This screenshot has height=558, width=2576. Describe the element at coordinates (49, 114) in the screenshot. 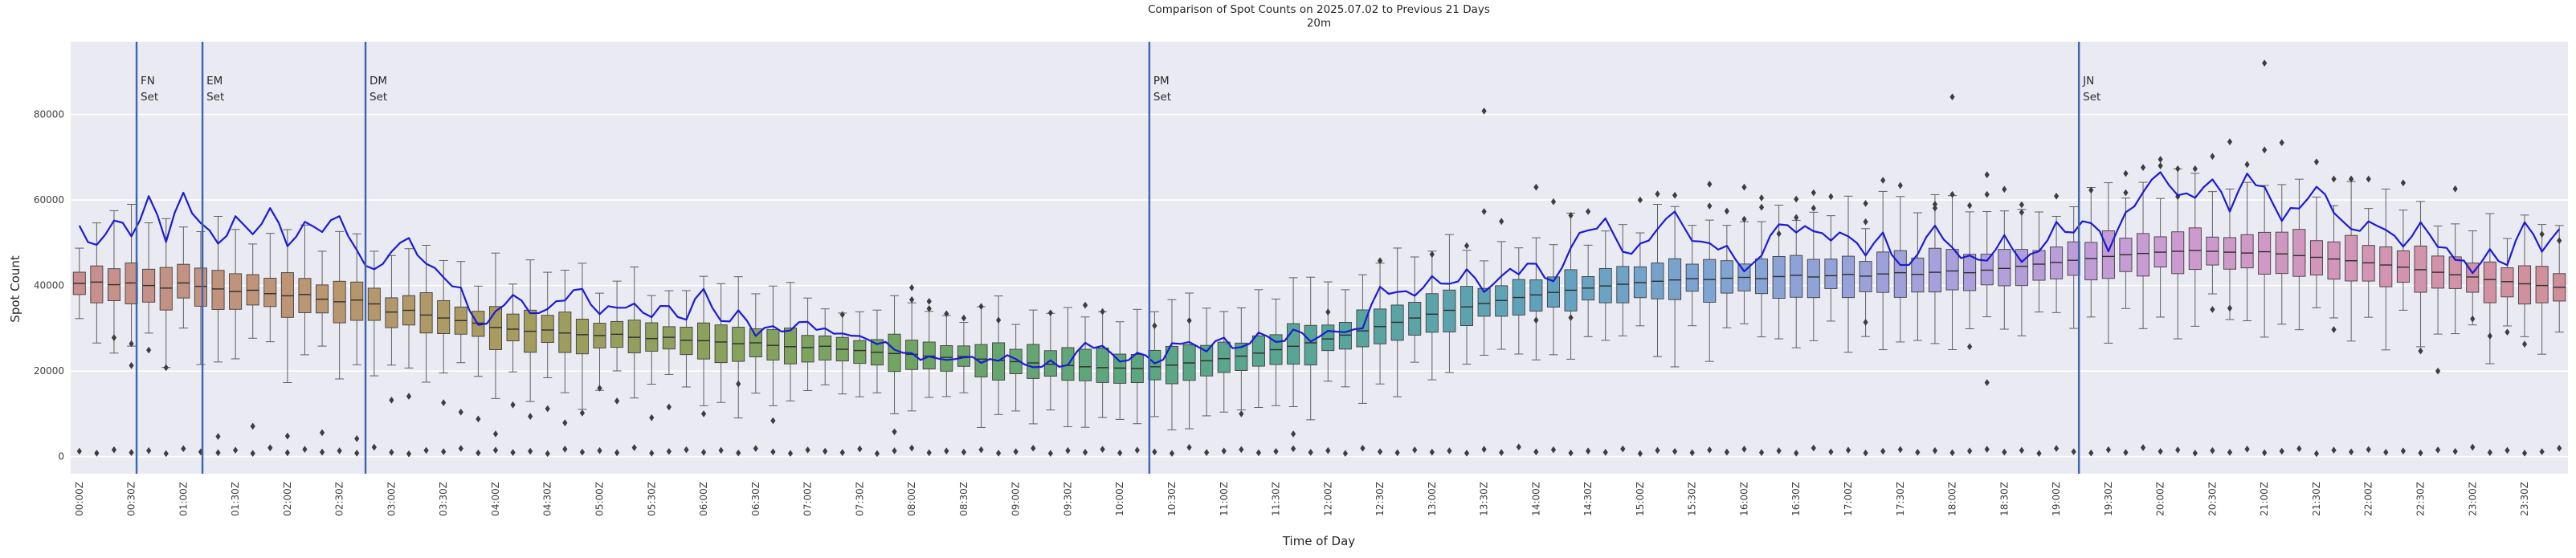

I see `y-tick-label: 80000` at that location.